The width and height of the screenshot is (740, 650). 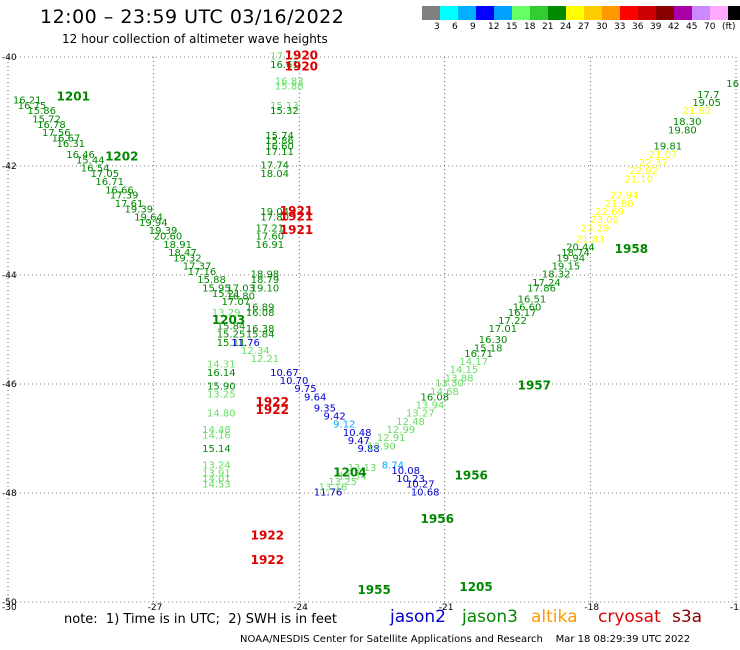 What do you see at coordinates (401, 430) in the screenshot?
I see `wave-height-value: 12.99` at bounding box center [401, 430].